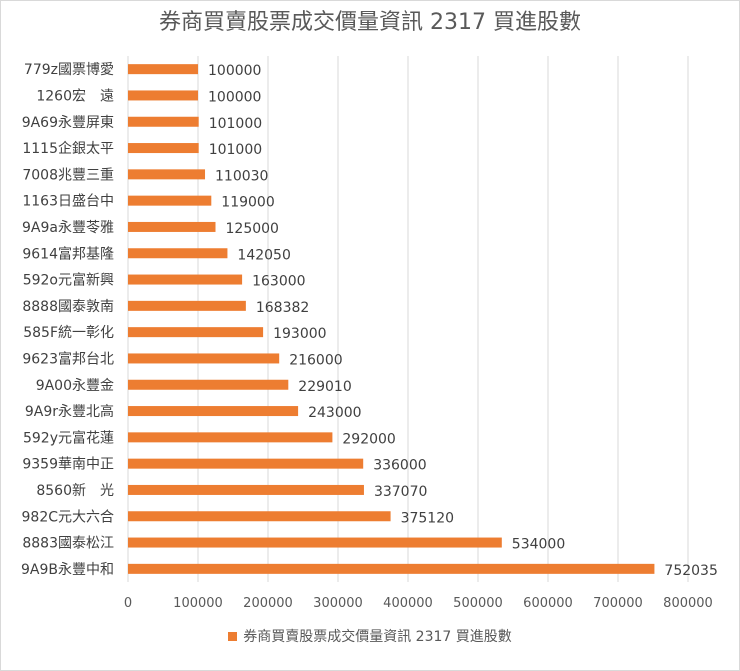  Describe the element at coordinates (128, 603) in the screenshot. I see `x-tick-label: 0` at that location.